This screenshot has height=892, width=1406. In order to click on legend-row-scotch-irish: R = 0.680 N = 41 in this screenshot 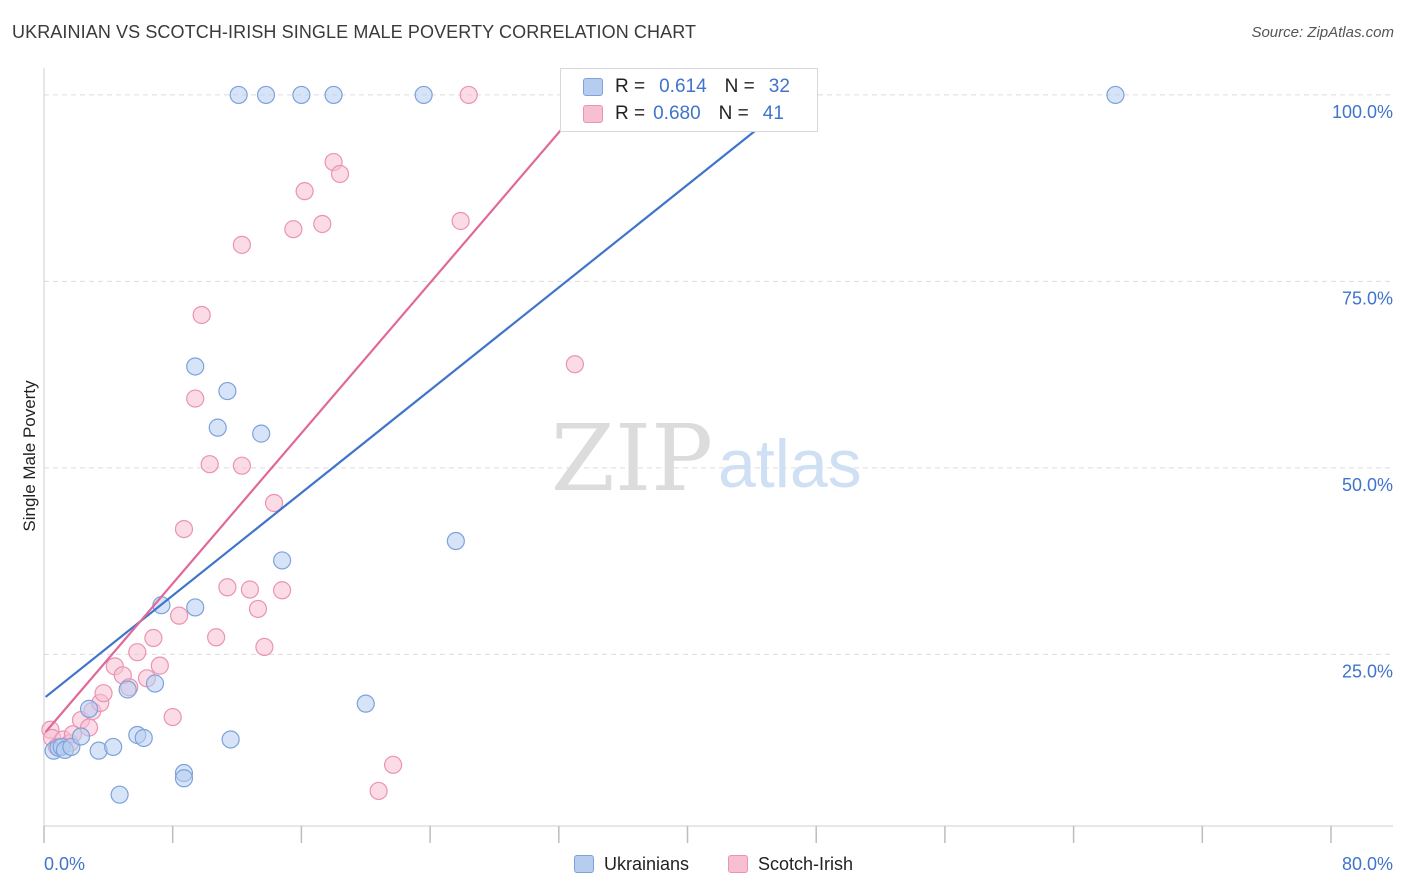, I will do `click(683, 114)`.